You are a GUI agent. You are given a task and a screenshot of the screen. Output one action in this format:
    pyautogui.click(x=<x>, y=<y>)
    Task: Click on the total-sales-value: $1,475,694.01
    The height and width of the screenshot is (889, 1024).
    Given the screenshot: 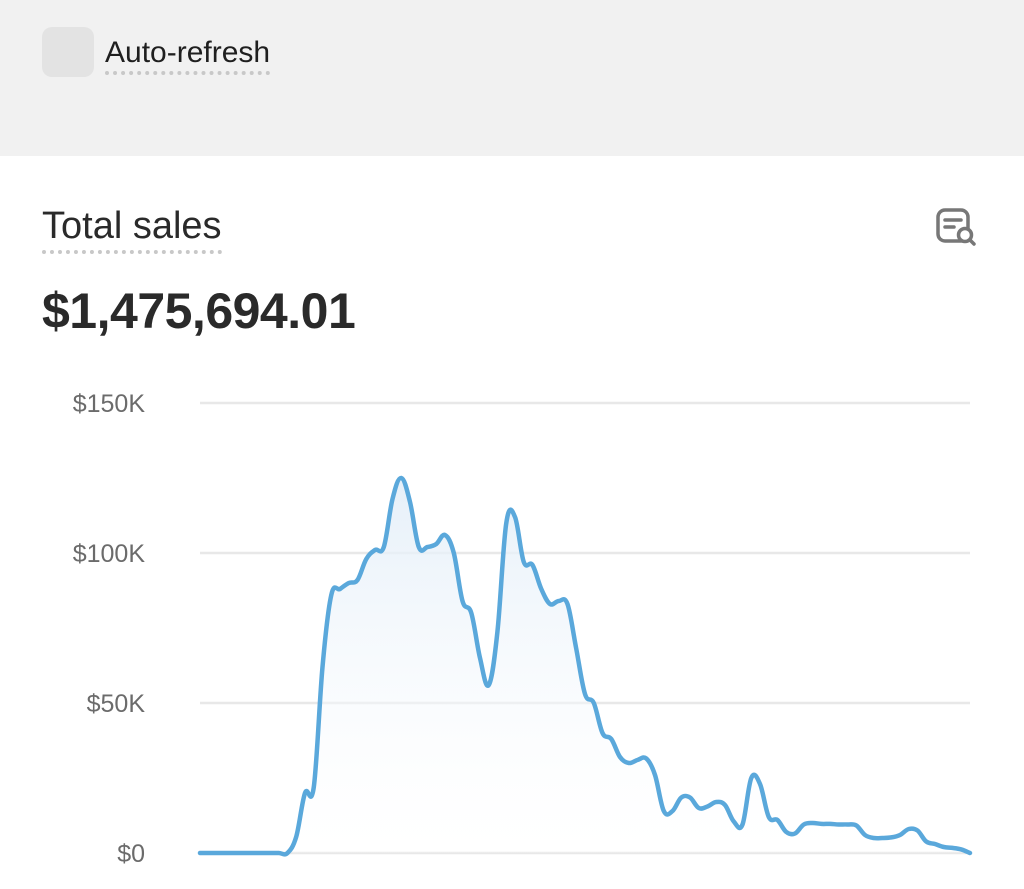 What is the action you would take?
    pyautogui.click(x=199, y=311)
    